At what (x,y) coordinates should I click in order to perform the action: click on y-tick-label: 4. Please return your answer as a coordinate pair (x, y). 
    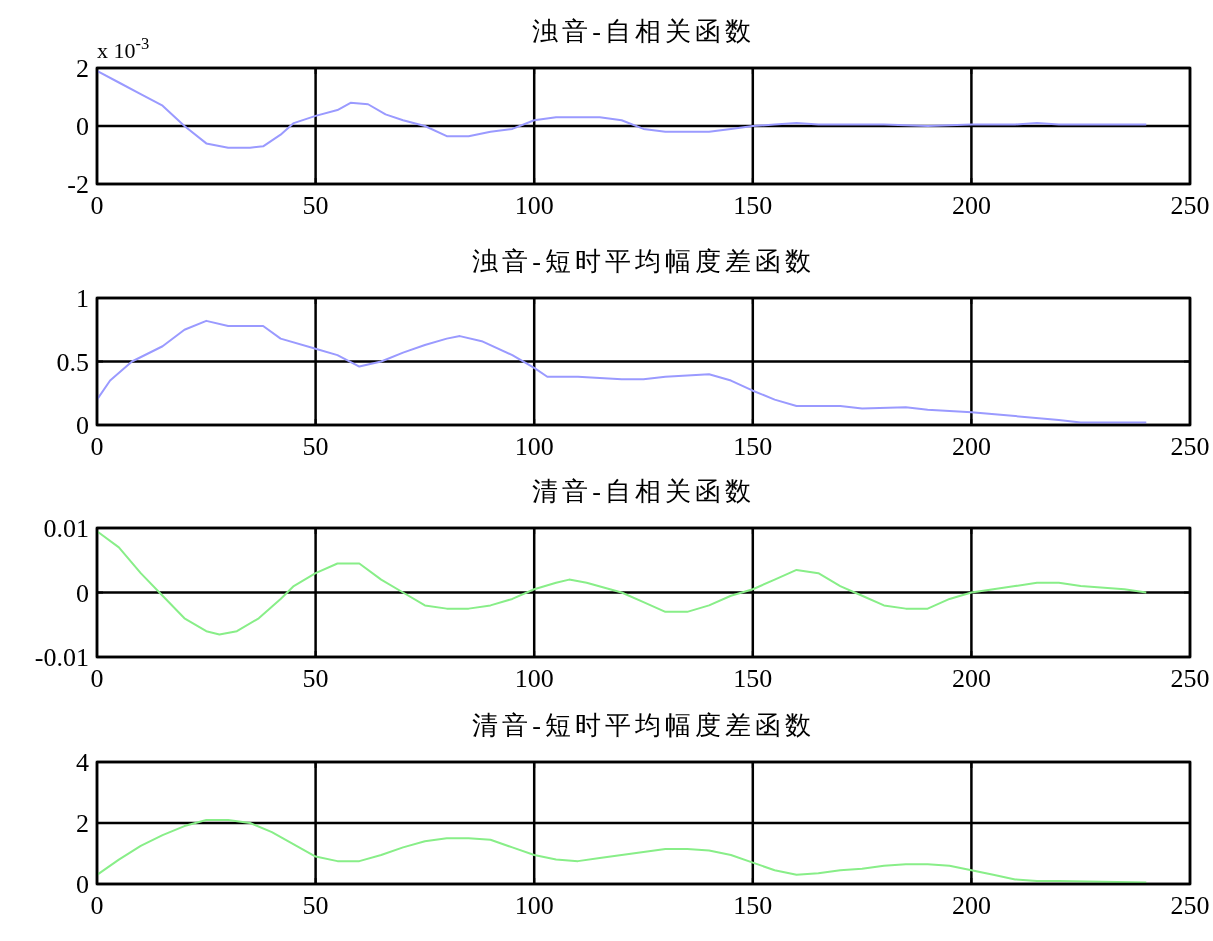
    Looking at the image, I should click on (82, 762).